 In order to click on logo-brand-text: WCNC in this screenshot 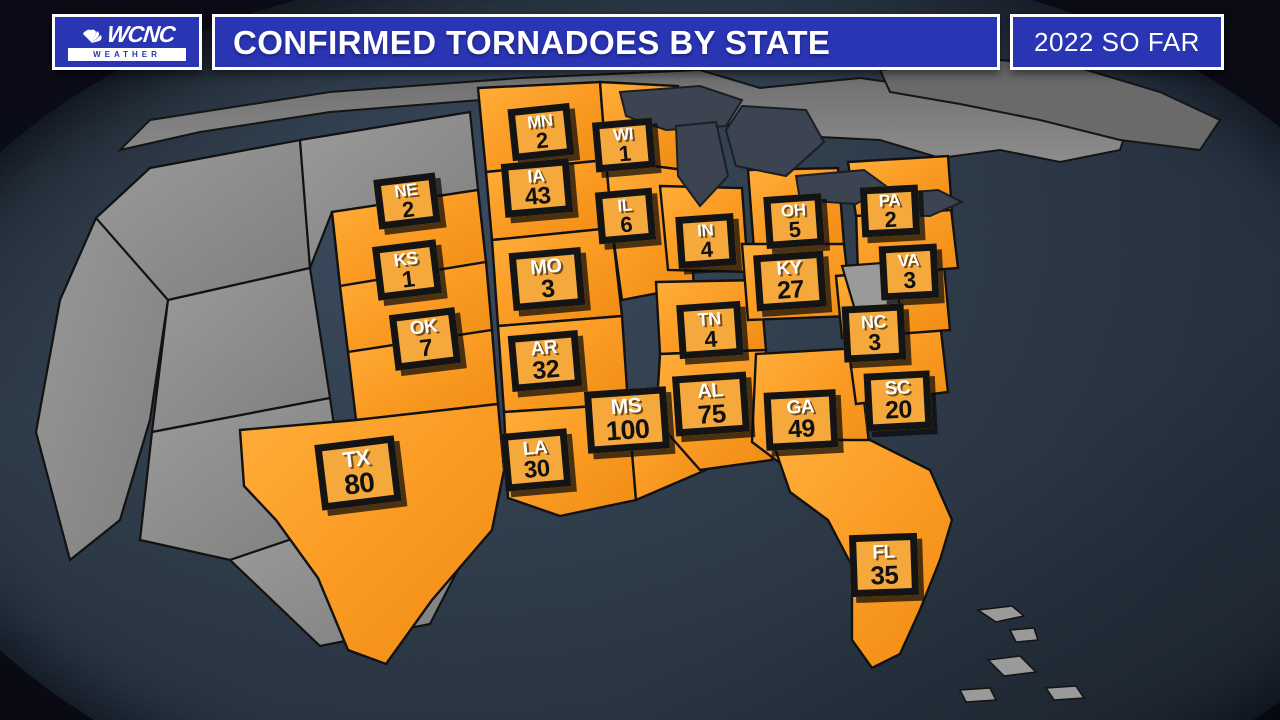, I will do `click(140, 34)`.